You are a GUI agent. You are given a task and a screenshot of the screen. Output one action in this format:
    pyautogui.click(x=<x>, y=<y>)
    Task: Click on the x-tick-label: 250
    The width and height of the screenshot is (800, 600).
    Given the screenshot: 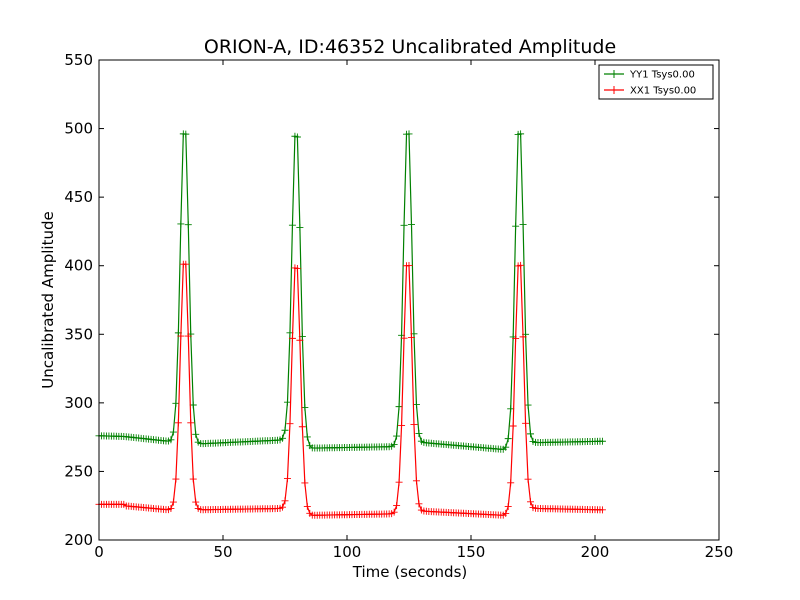 What is the action you would take?
    pyautogui.click(x=719, y=552)
    